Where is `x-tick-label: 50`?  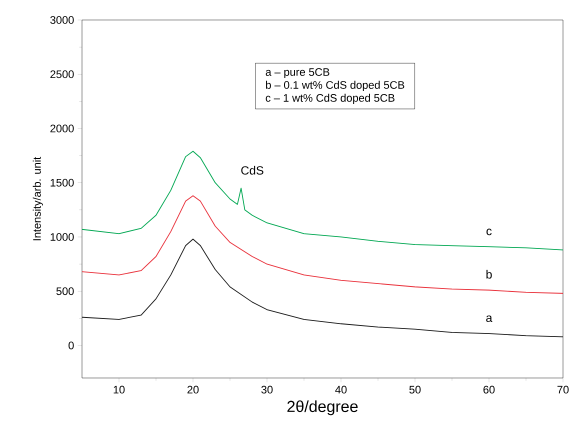
x-tick-label: 50 is located at coordinates (415, 390).